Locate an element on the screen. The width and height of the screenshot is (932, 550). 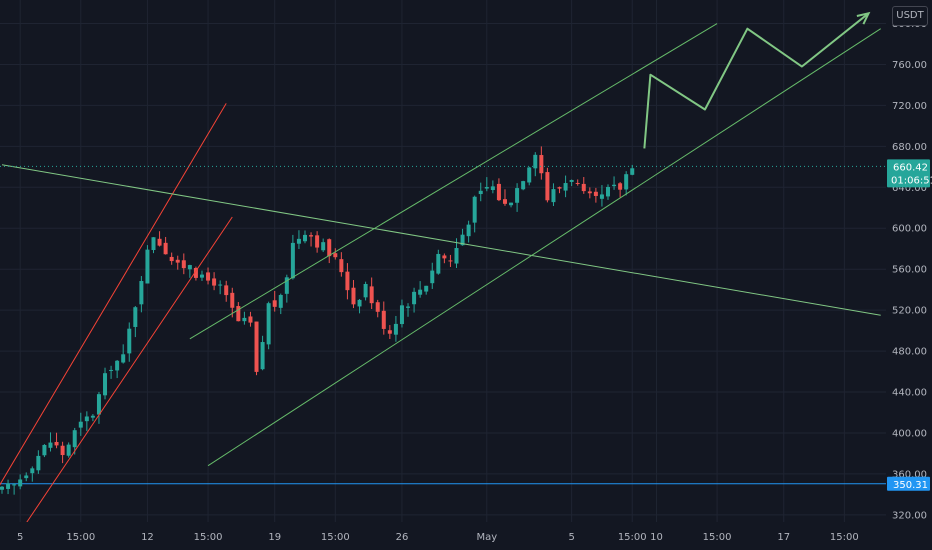
y-tick-label: 360.00 is located at coordinates (909, 474).